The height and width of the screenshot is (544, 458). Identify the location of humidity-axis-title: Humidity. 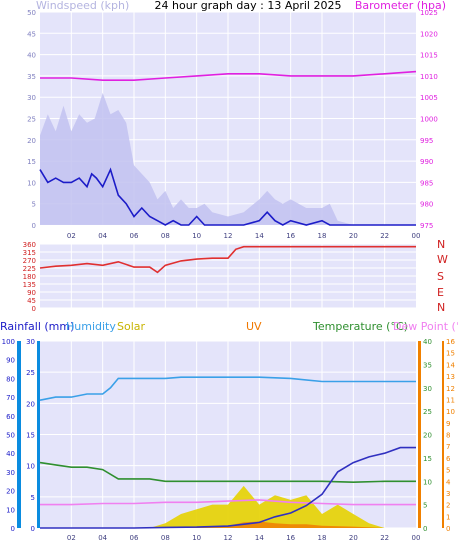
(91, 326).